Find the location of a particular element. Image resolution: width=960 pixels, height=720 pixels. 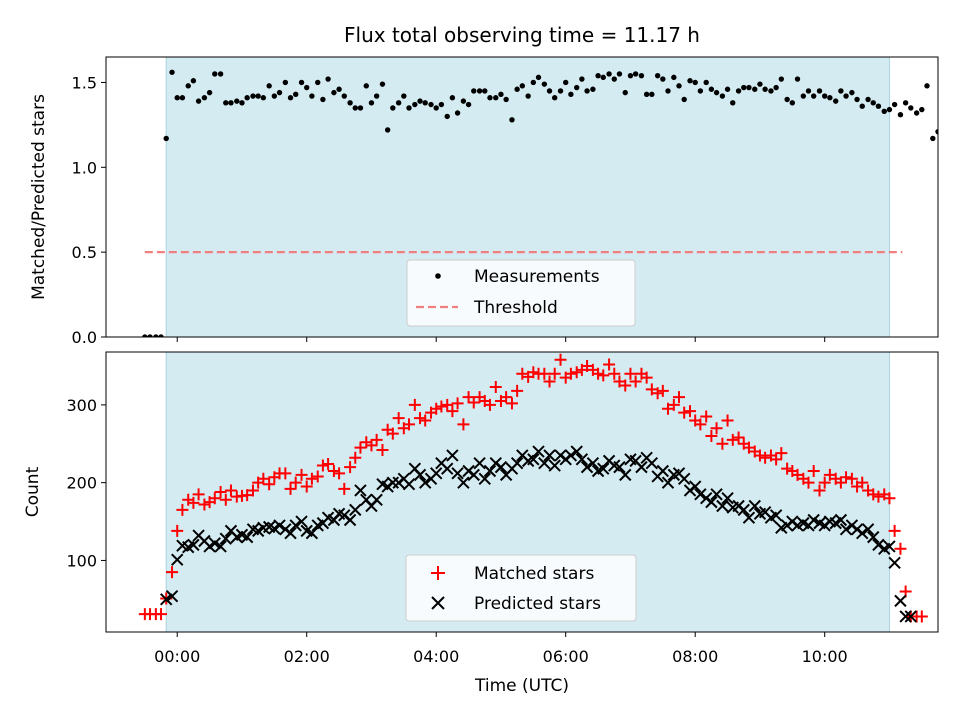

bottom-y-tick-label: 300 is located at coordinates (81, 405).